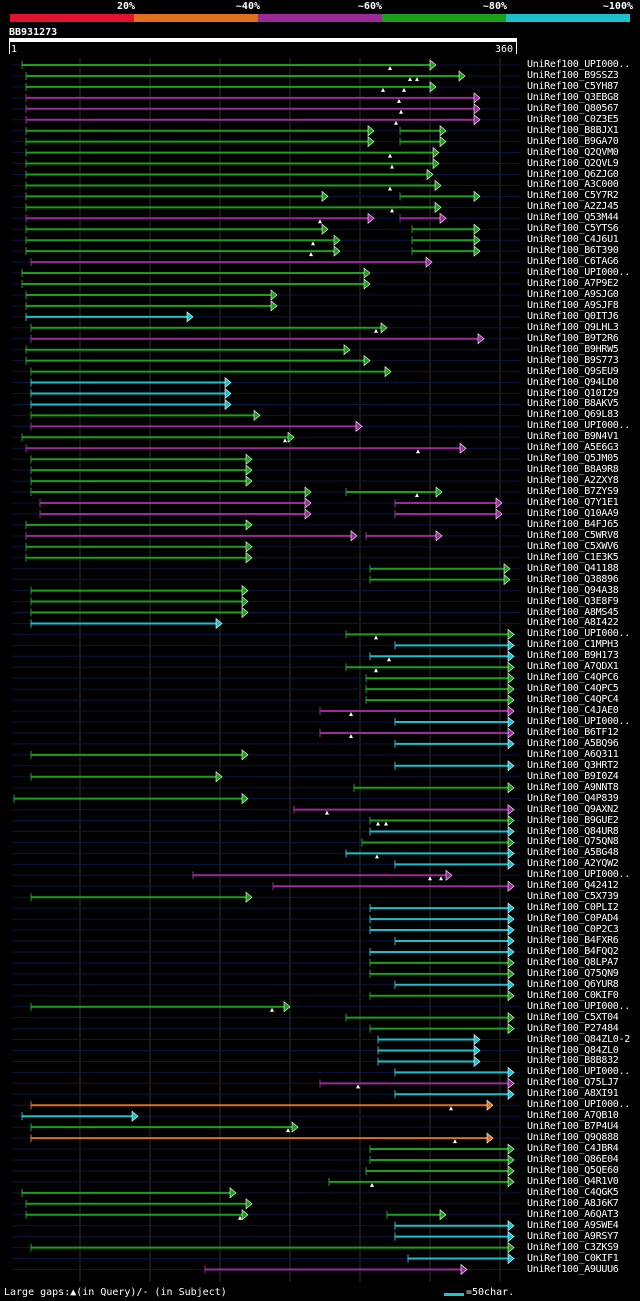 The height and width of the screenshot is (1301, 640). Describe the element at coordinates (573, 579) in the screenshot. I see `hit-label: UniRef100_Q38896` at that location.